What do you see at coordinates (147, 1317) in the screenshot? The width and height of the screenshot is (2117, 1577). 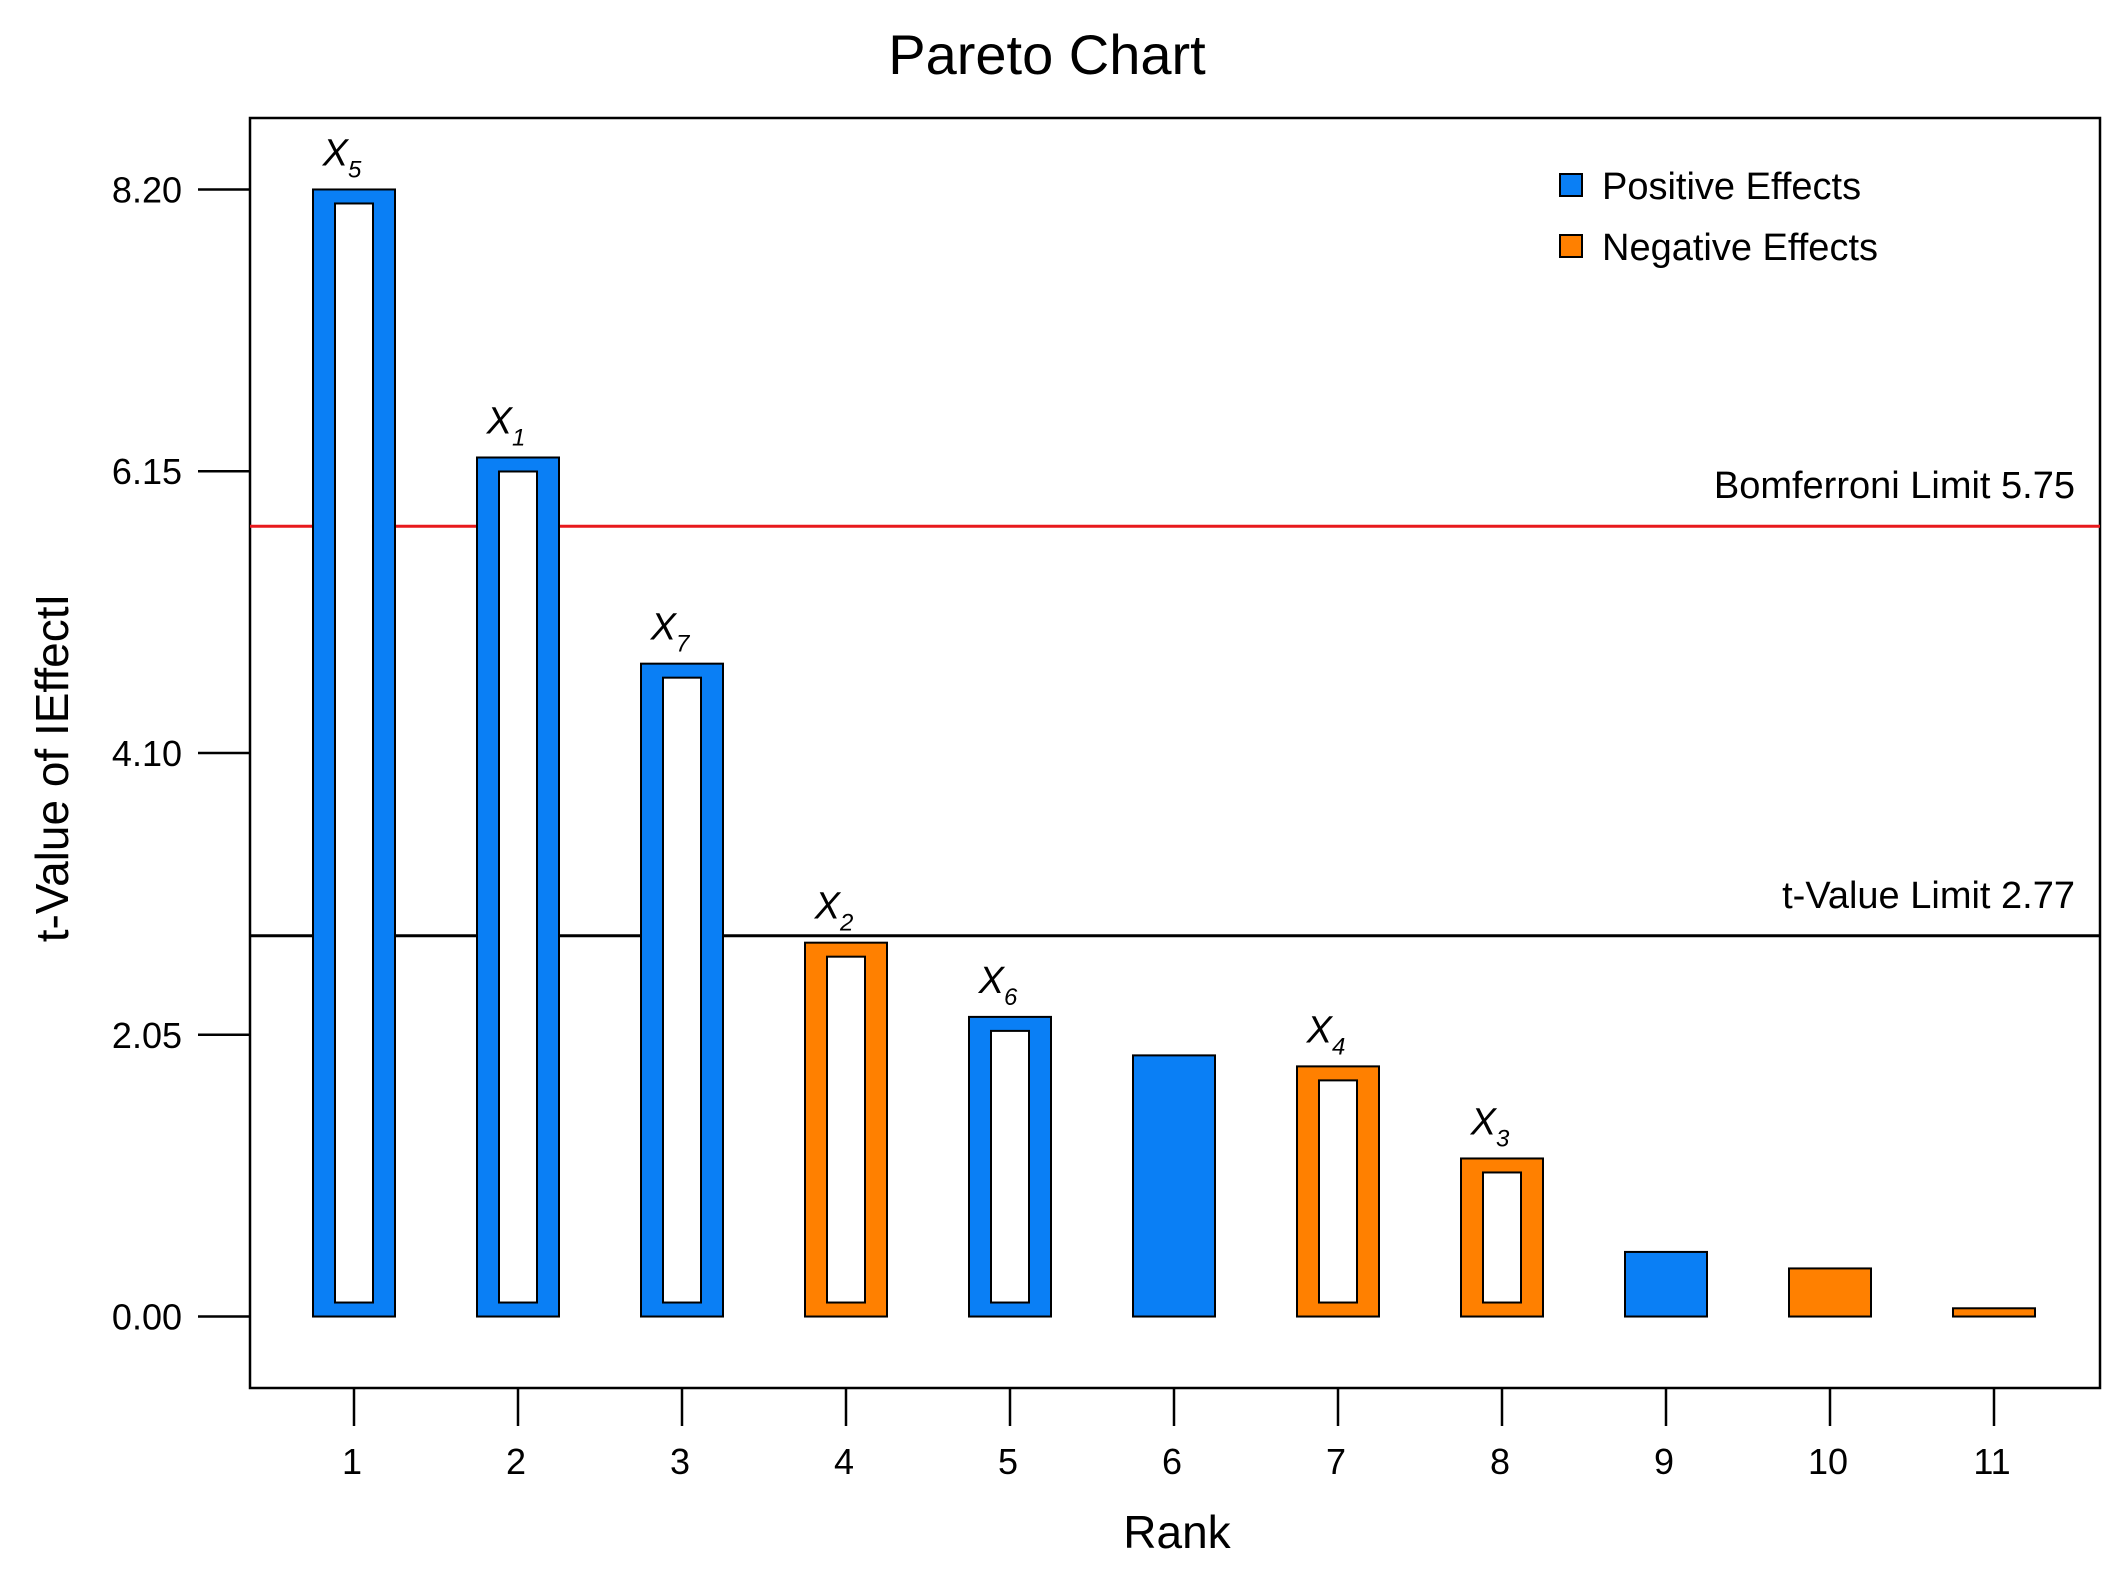 I see `y-tick-label-1: 0.00` at bounding box center [147, 1317].